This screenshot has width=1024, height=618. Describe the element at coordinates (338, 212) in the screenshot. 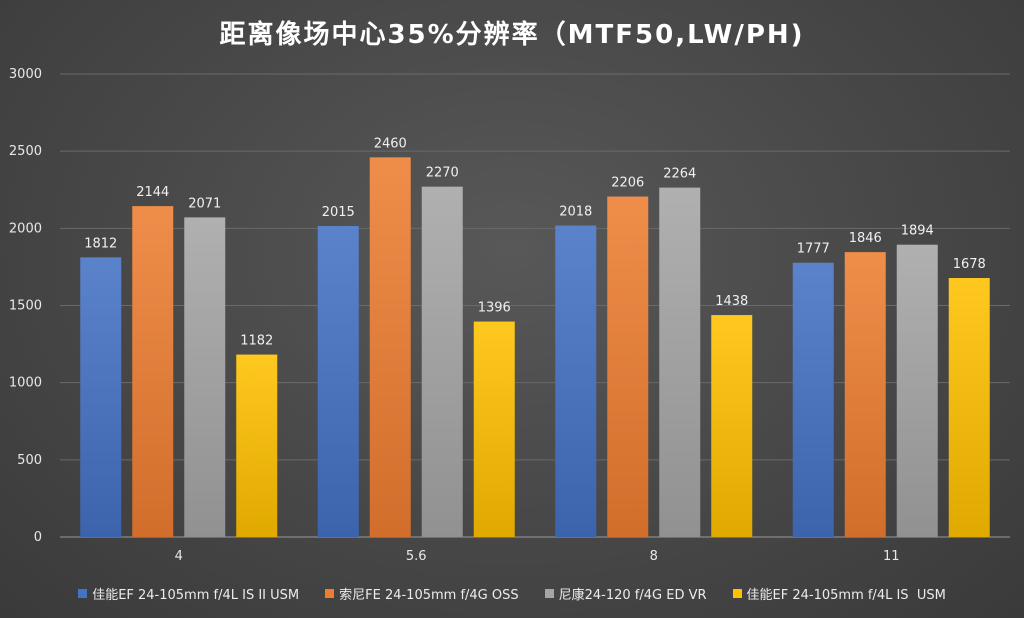

I see `data-label: 2015` at that location.